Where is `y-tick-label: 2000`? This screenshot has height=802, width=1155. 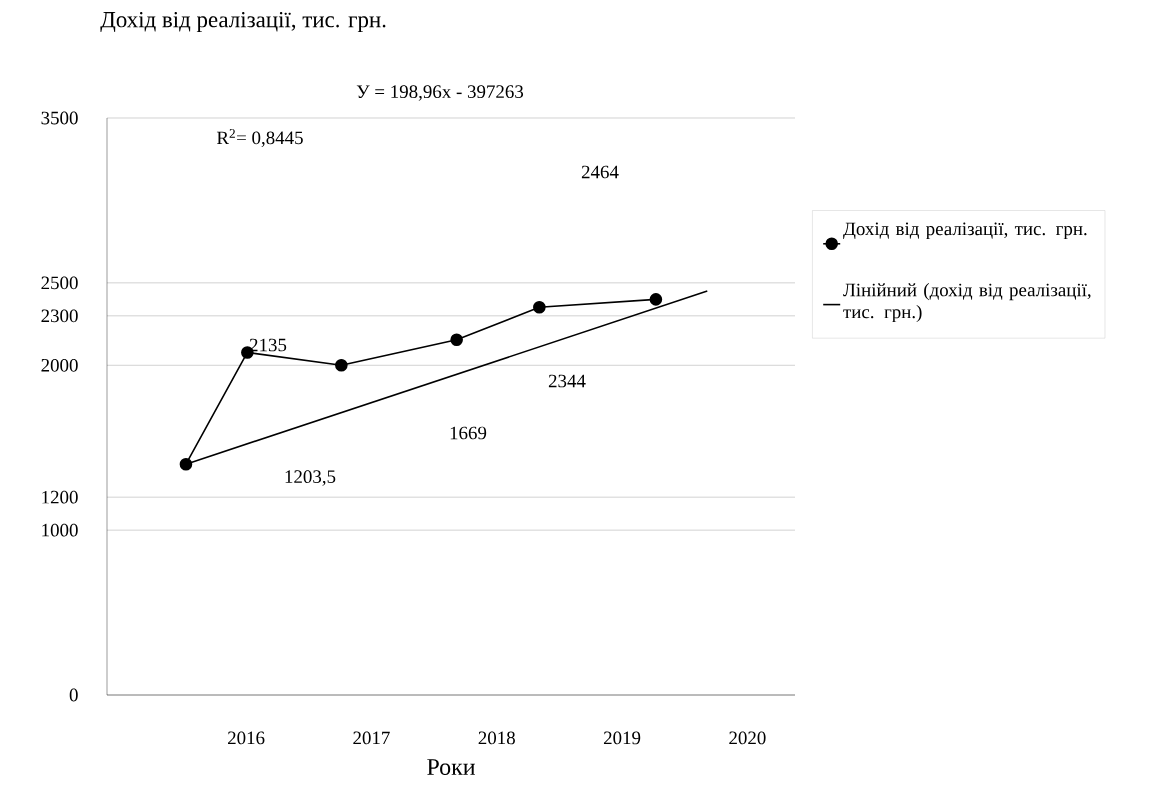
y-tick-label: 2000 is located at coordinates (59, 365).